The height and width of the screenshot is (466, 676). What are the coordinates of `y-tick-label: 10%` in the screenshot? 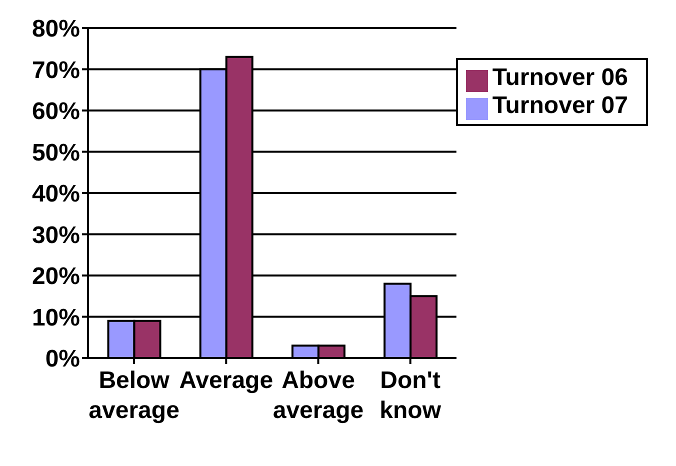 It's located at (56, 318).